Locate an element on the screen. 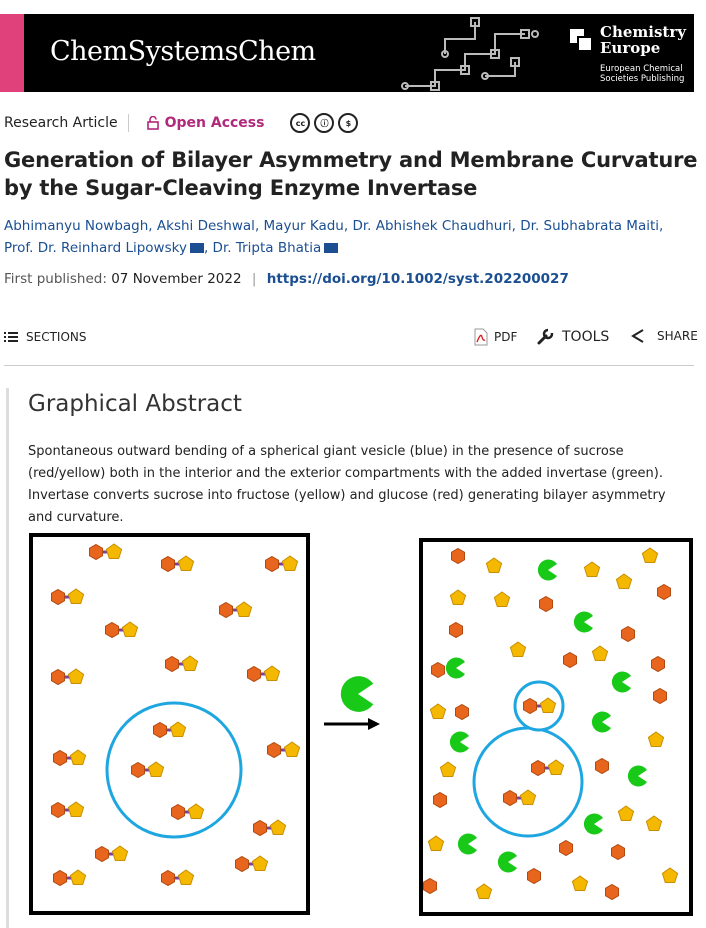 Image resolution: width=706 pixels, height=928 pixels. author-link: Abhimanyu Nowbagh is located at coordinates (76, 226).